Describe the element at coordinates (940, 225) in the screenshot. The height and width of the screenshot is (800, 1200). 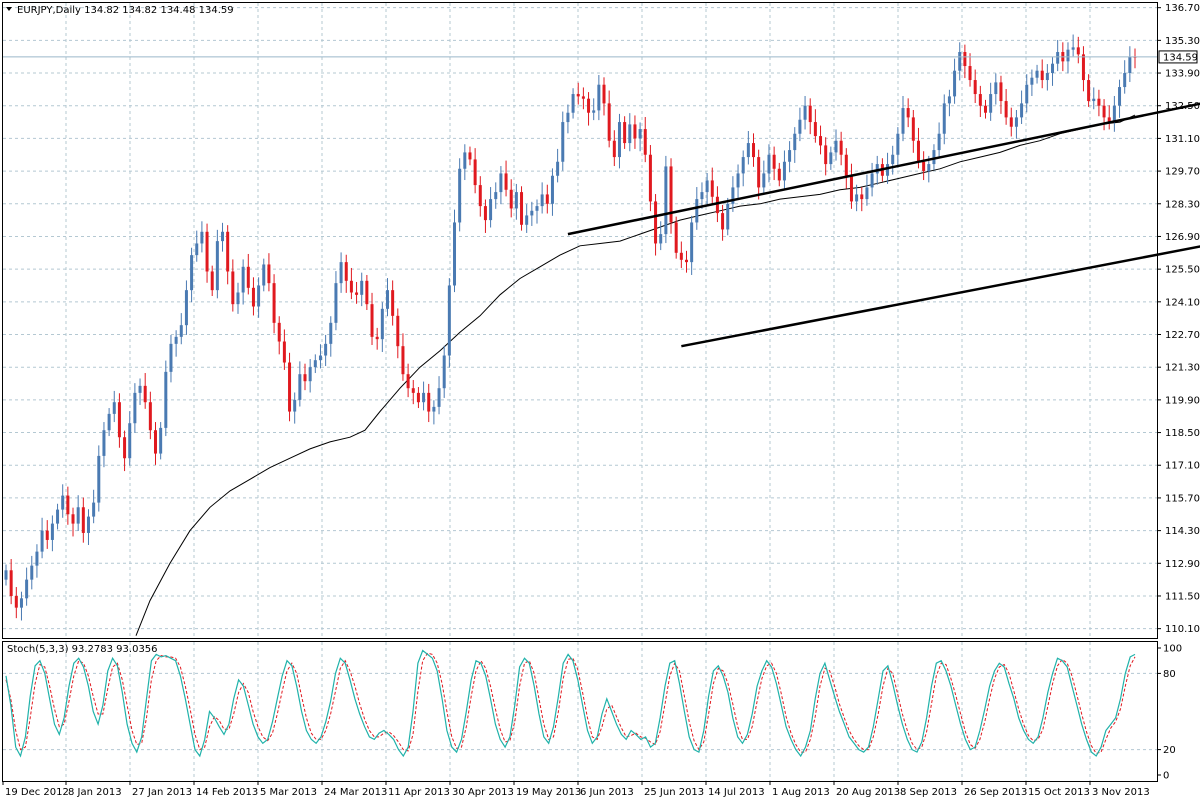
I see `trend-line` at that location.